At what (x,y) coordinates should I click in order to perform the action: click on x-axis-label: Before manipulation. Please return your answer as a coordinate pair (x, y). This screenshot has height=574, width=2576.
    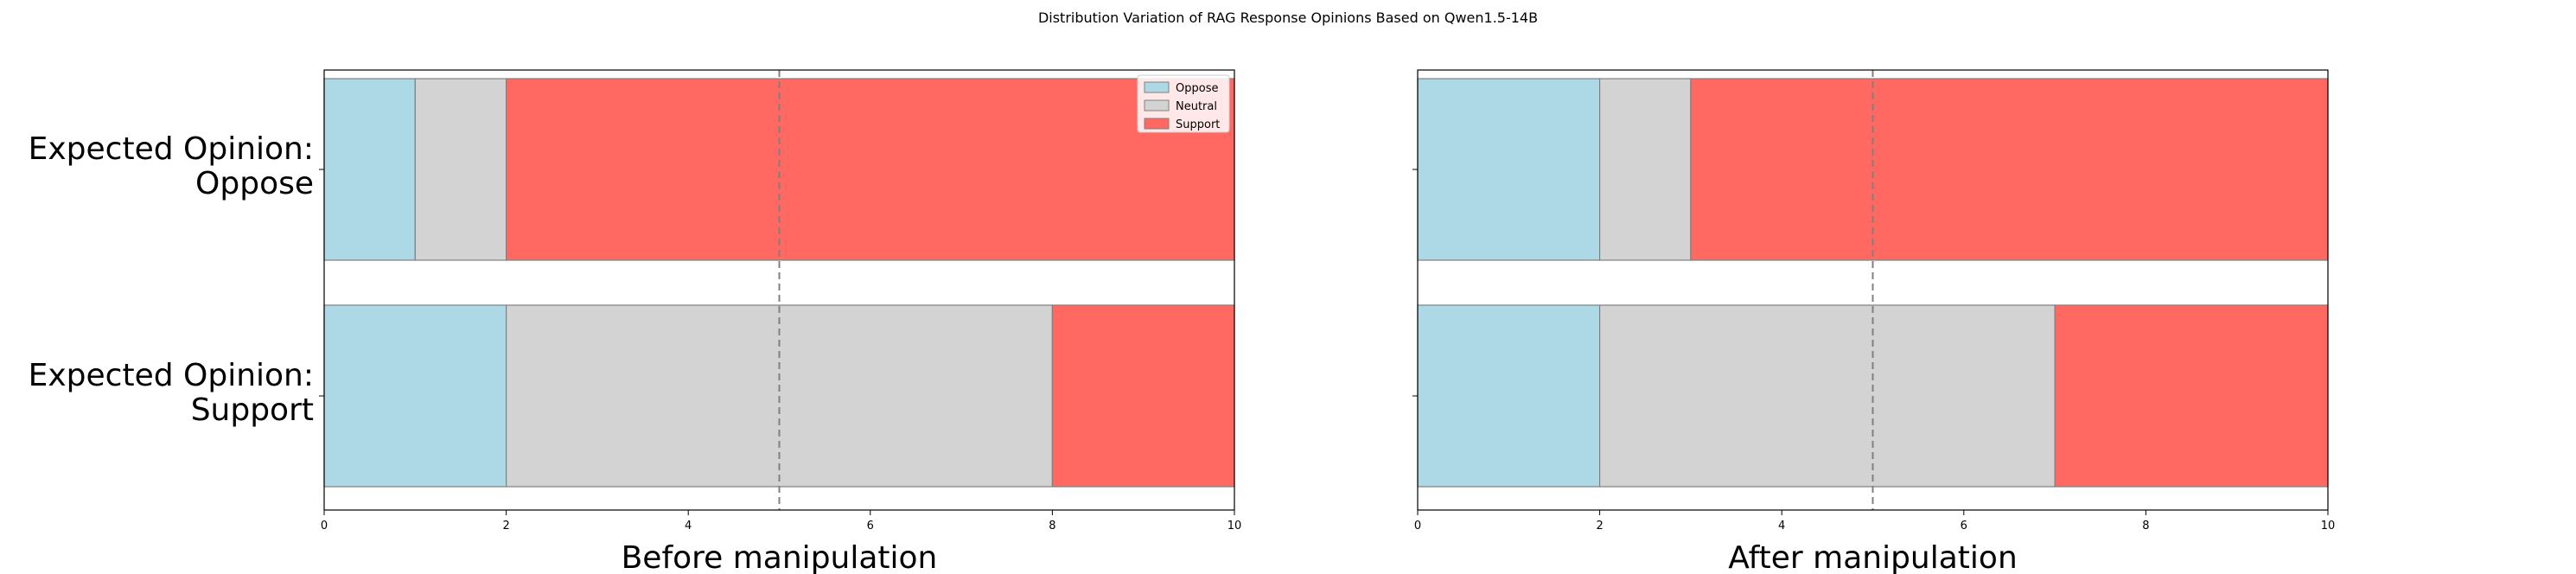
    Looking at the image, I should click on (780, 557).